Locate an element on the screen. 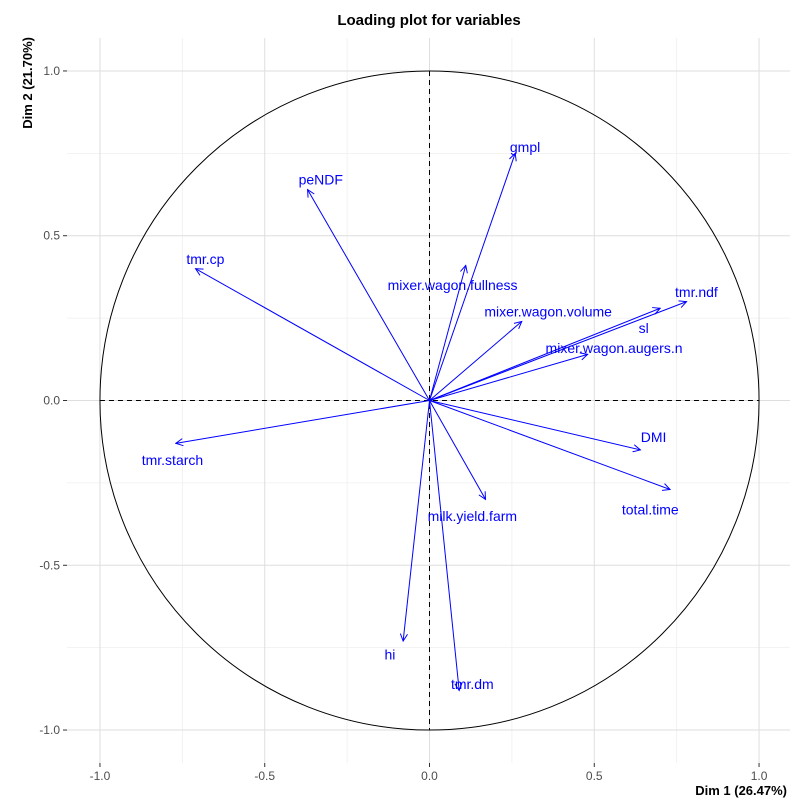  y-tick-label: -1.0 is located at coordinates (49, 730).